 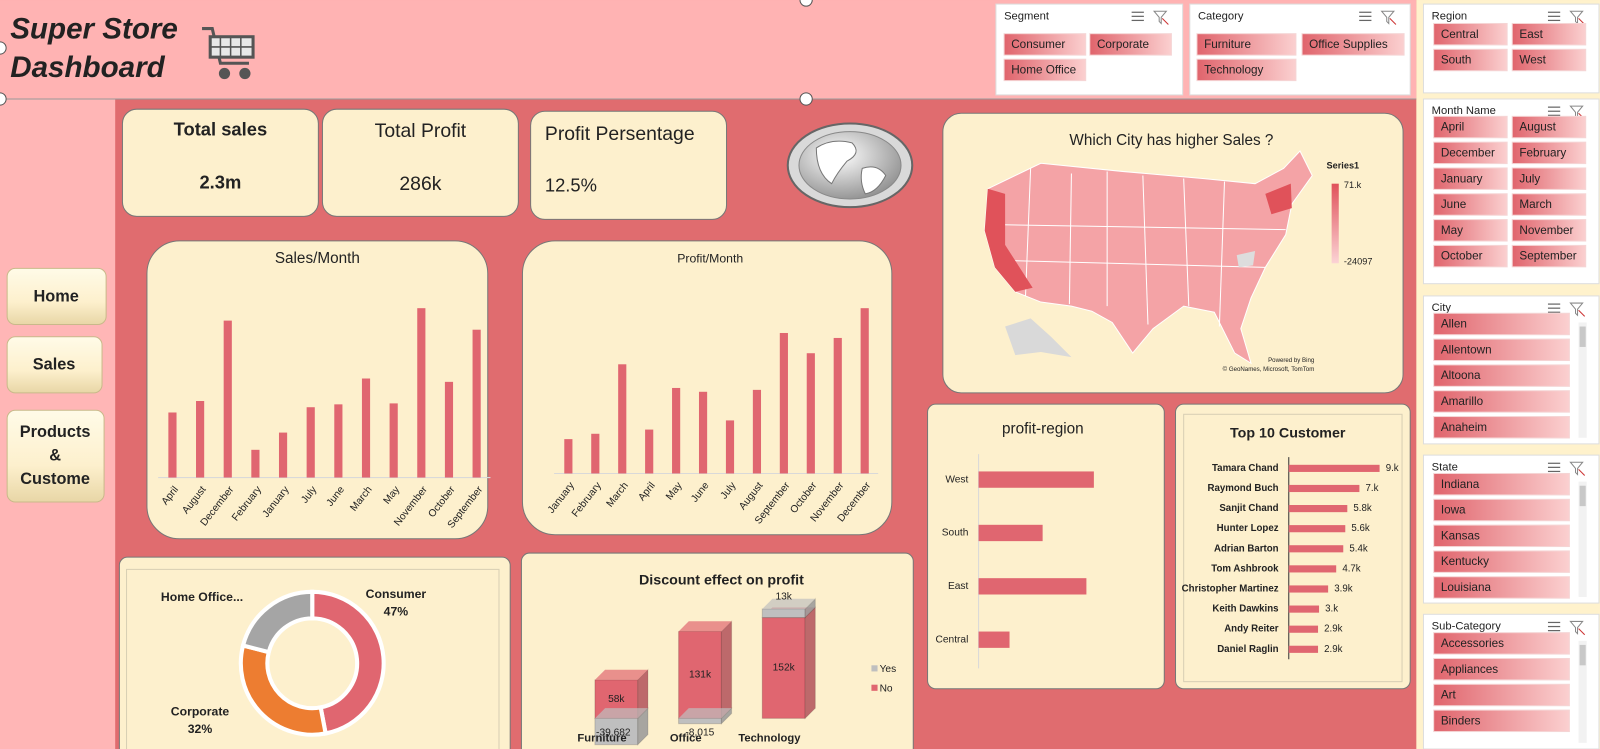 I want to click on slicer-button-label: September, so click(x=1547, y=256).